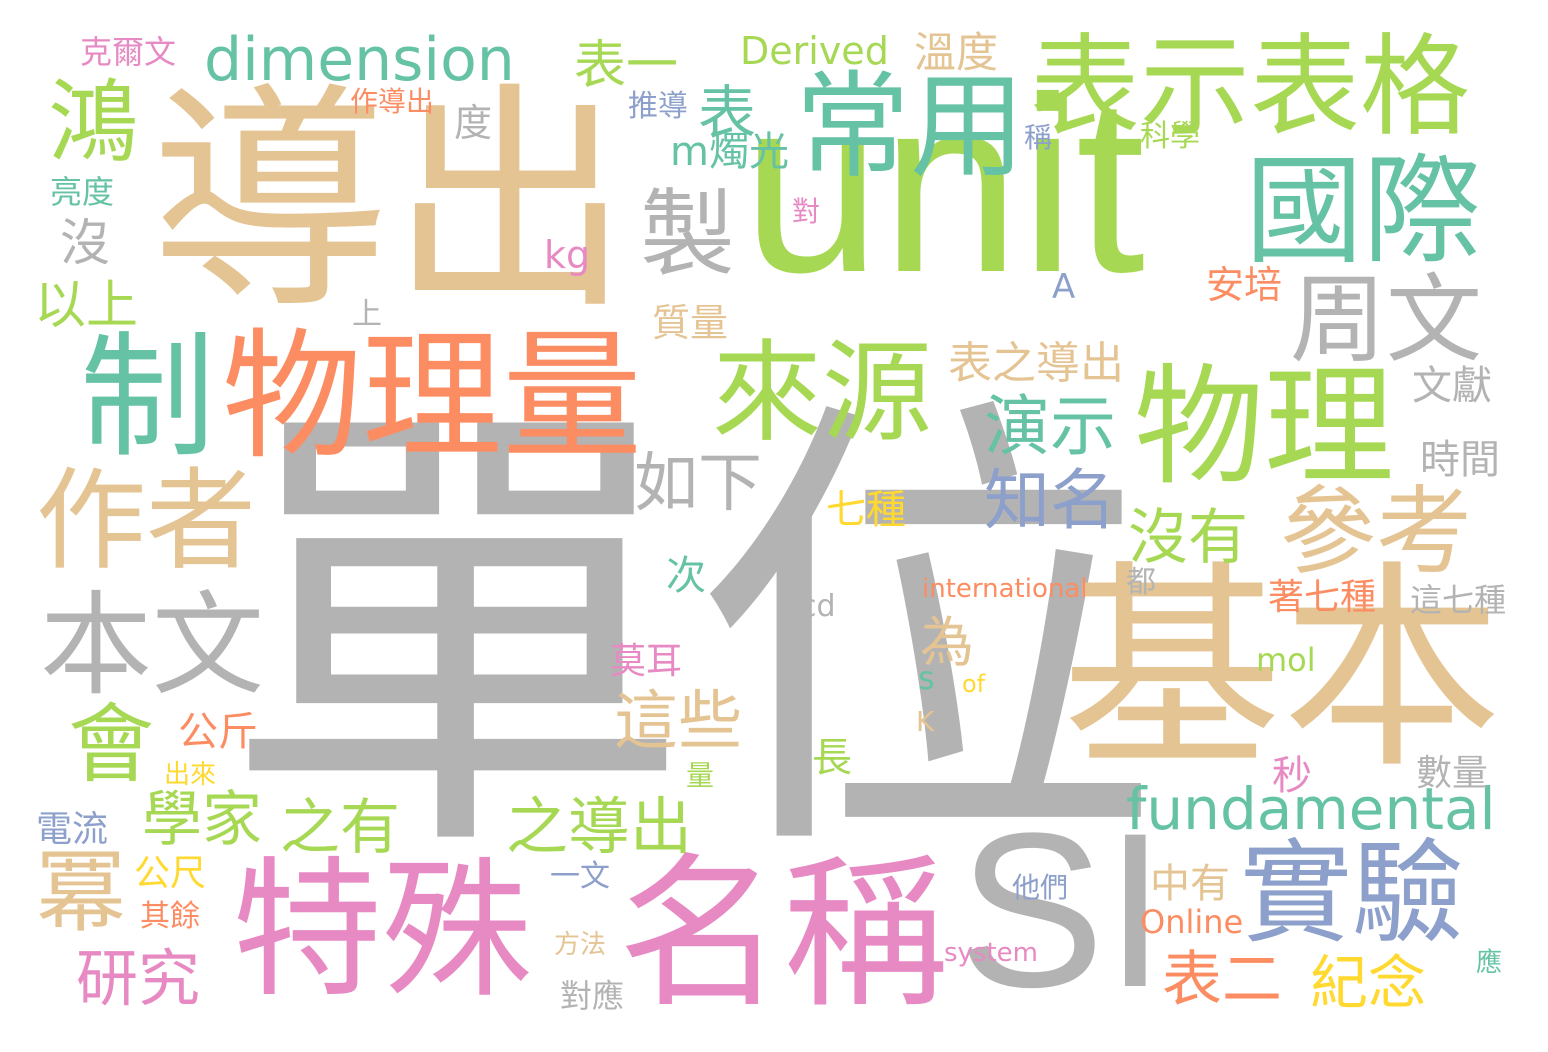 The image size is (1548, 1052). I want to click on word-biao-shi-biao-ge: 表示表格, so click(1250, 87).